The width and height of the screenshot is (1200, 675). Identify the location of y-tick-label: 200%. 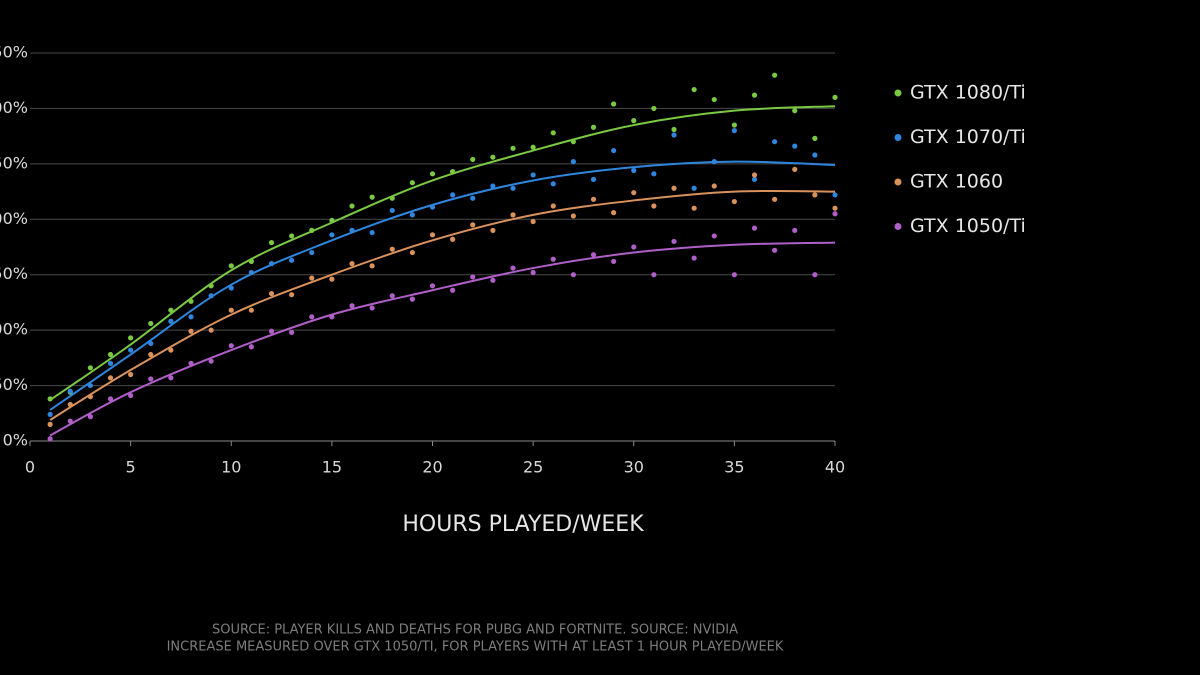
(14, 218).